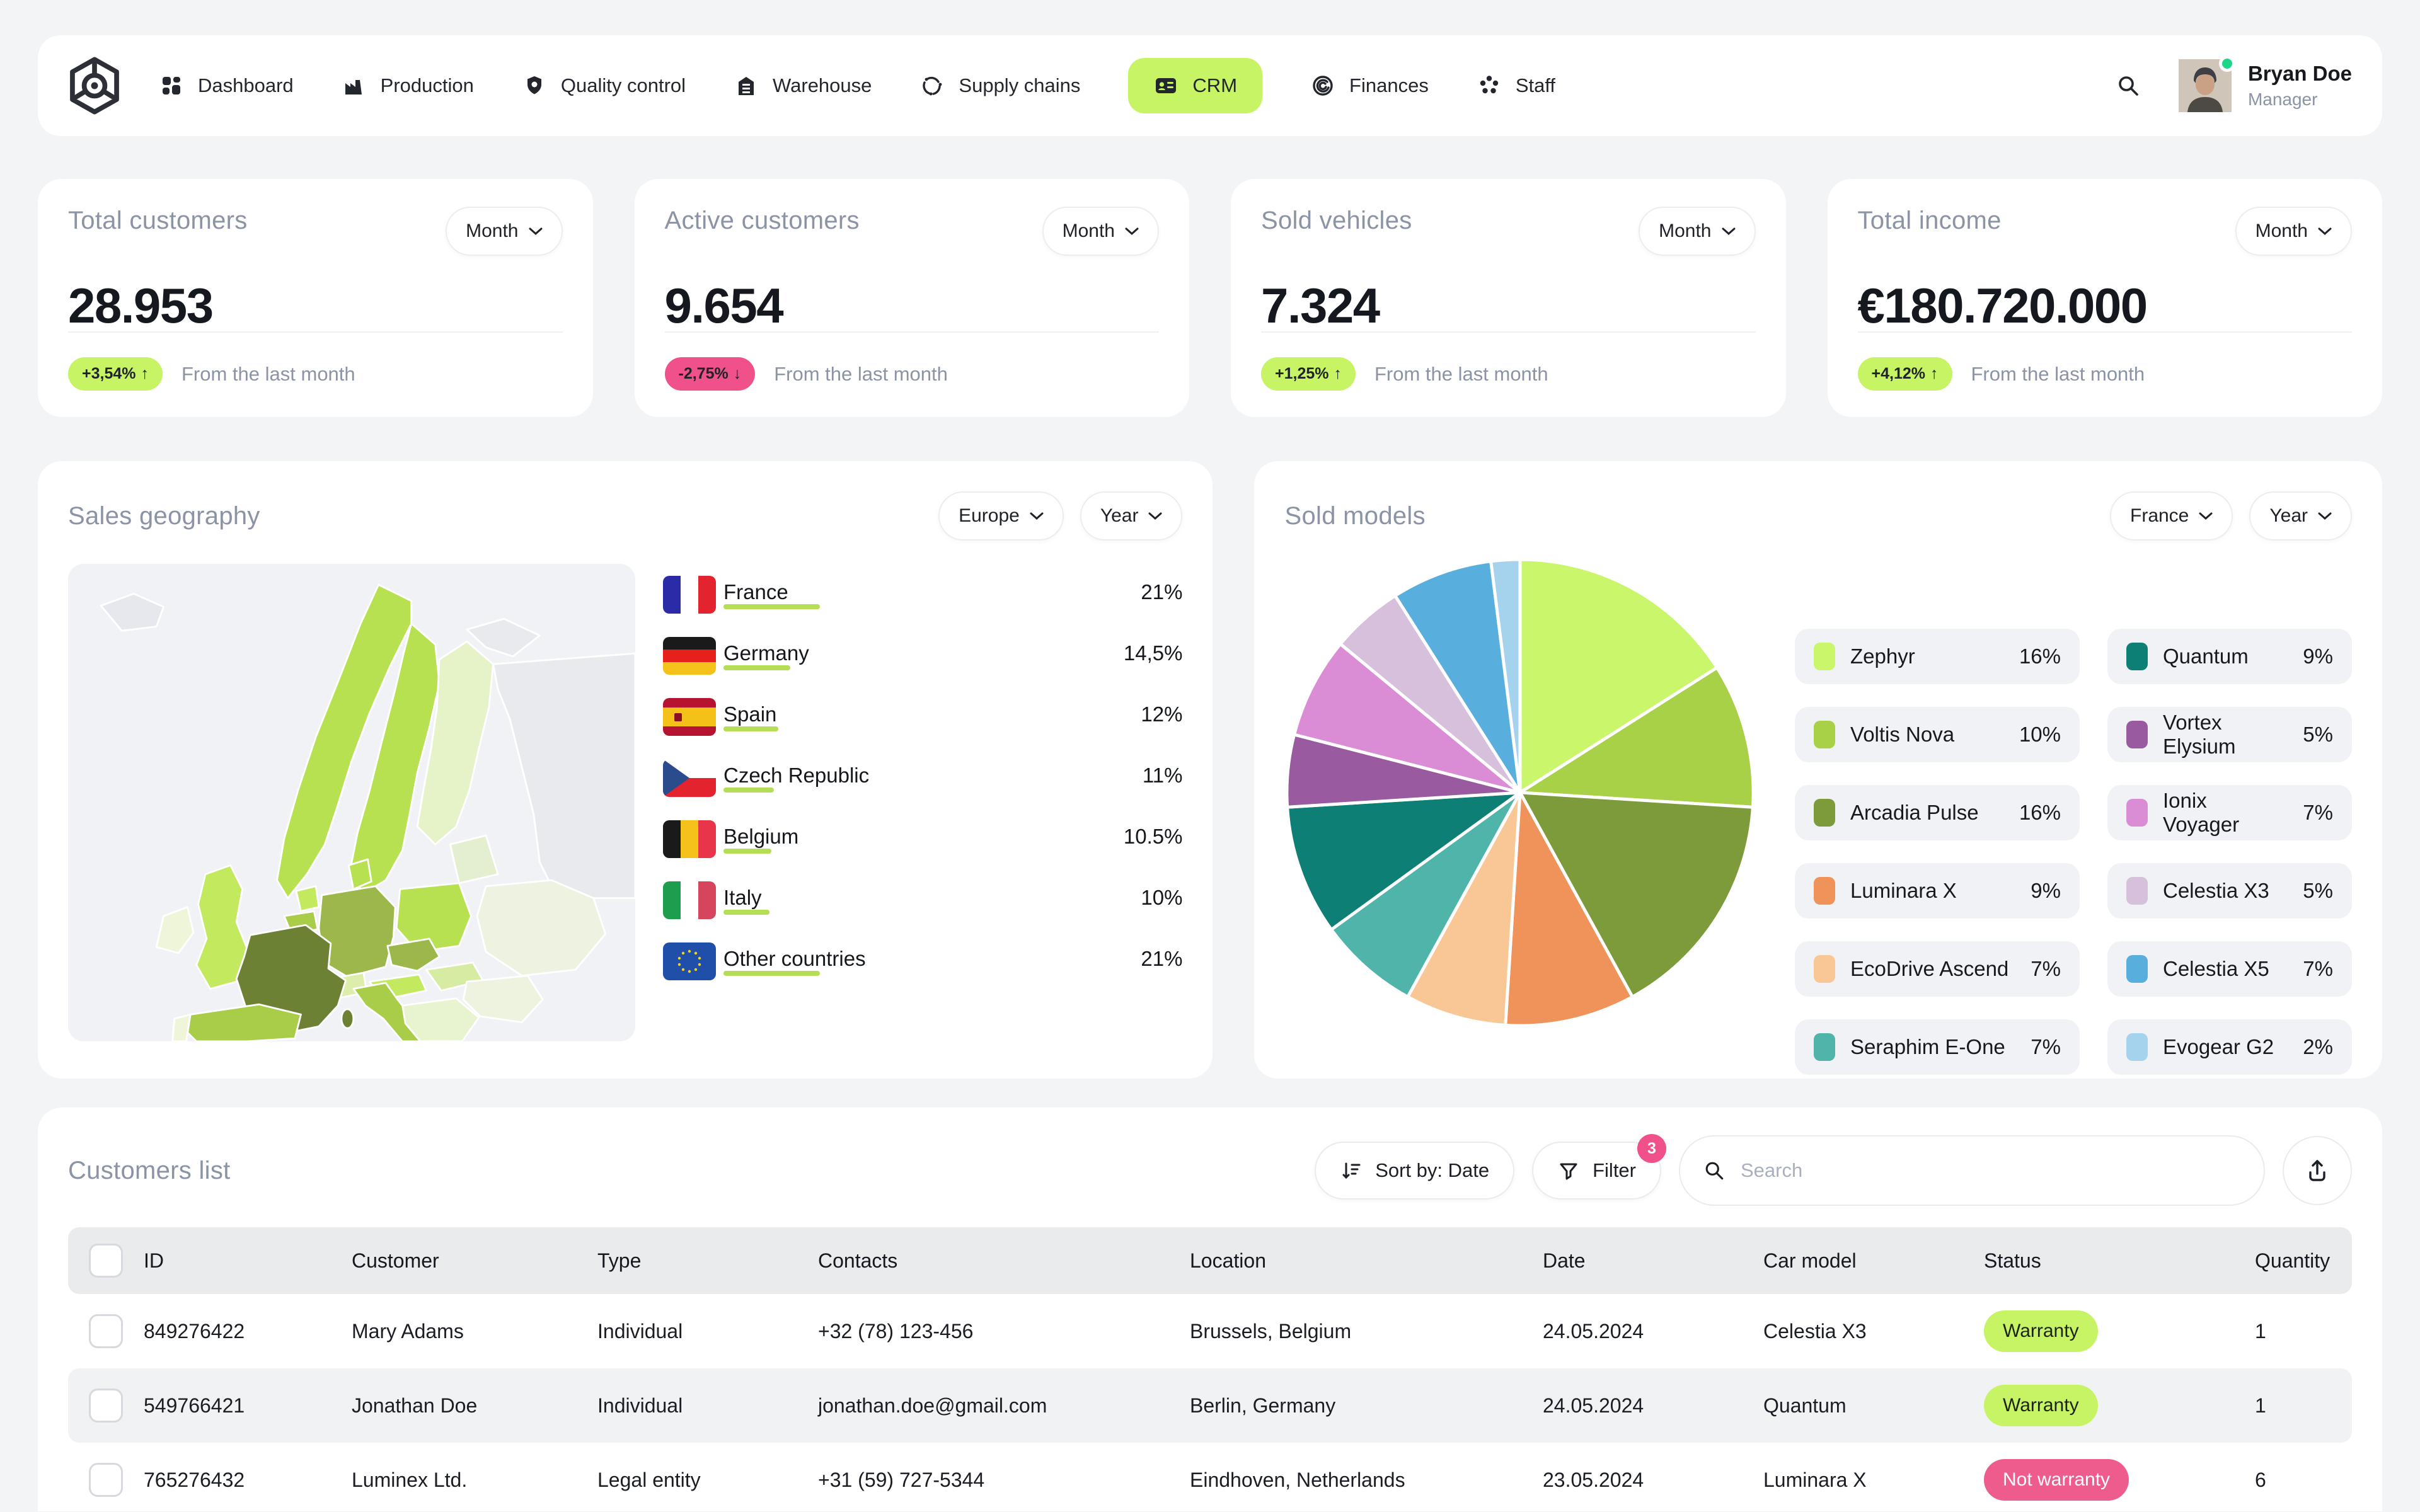 Image resolution: width=2420 pixels, height=1512 pixels. I want to click on app-logo-icon, so click(94, 86).